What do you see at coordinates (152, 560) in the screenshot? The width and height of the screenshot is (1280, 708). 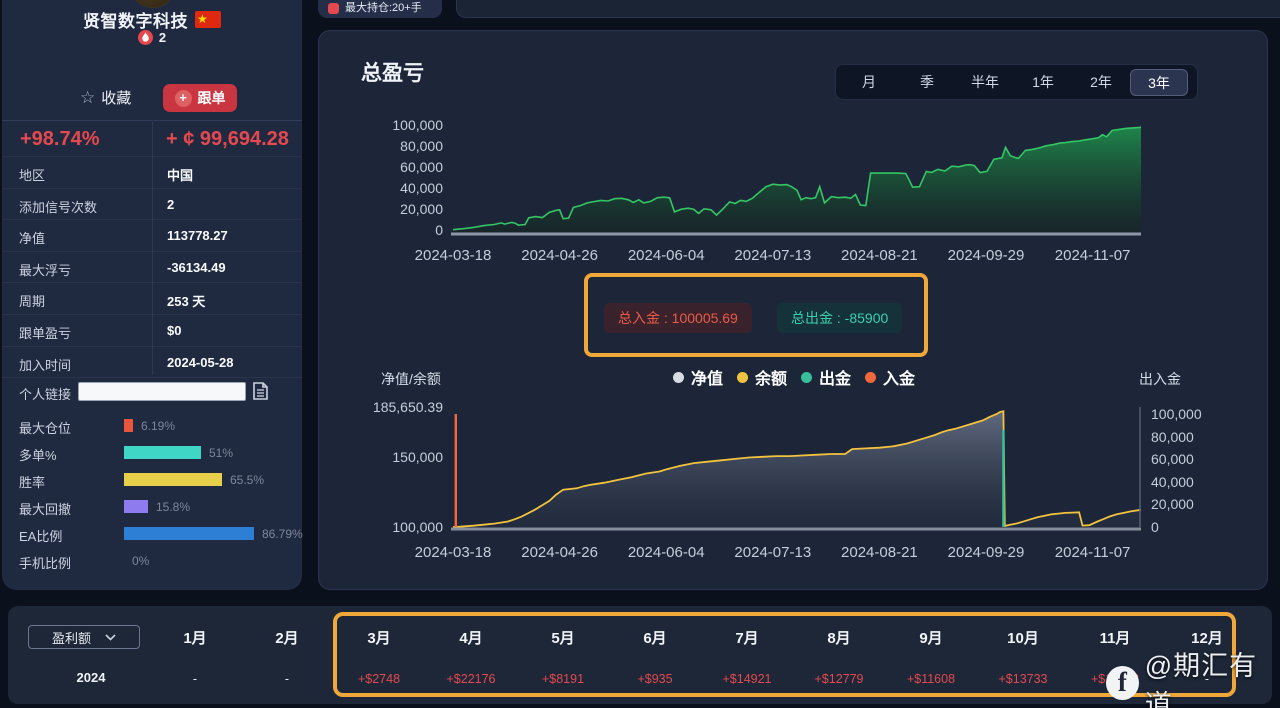 I see `metric-bar-row: 手机比例 0%` at bounding box center [152, 560].